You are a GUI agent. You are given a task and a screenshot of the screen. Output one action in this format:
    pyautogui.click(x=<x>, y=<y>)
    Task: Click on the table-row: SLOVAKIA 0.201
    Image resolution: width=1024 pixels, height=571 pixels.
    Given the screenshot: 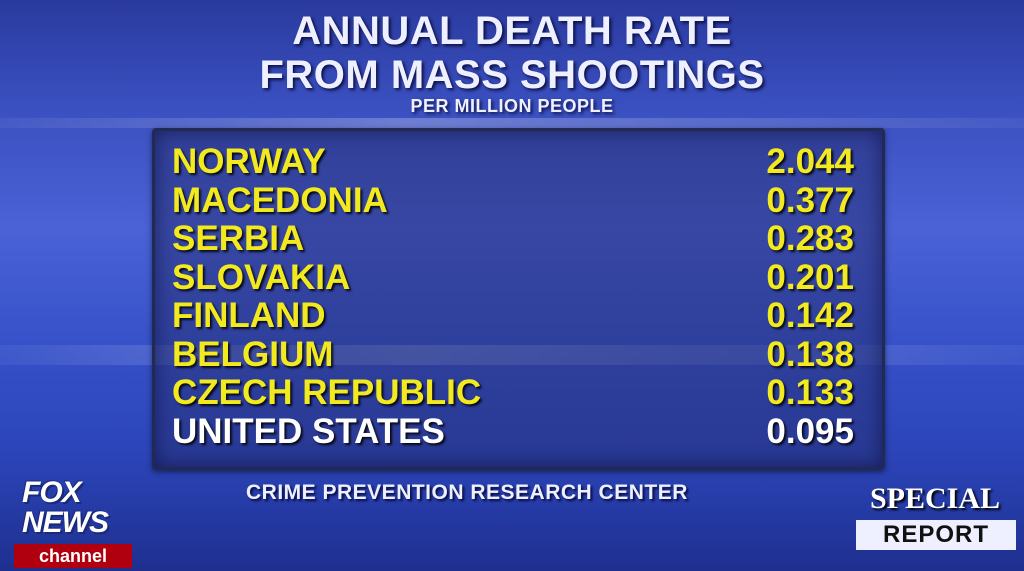 What is the action you would take?
    pyautogui.click(x=513, y=277)
    